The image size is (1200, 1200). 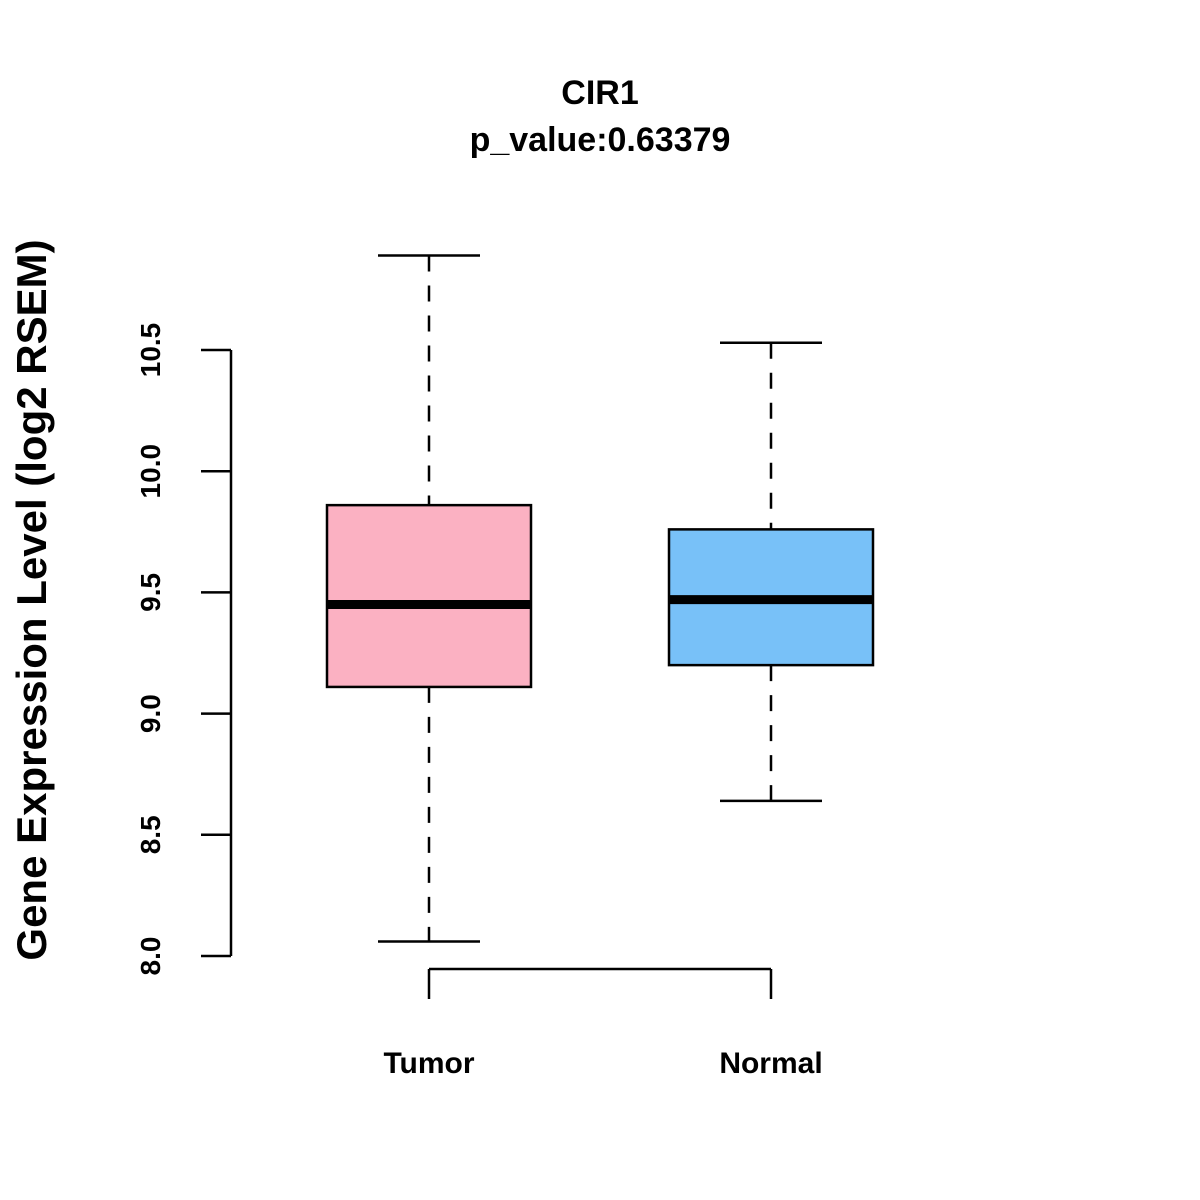 I want to click on y-tick-label: 10.5, so click(x=150, y=350).